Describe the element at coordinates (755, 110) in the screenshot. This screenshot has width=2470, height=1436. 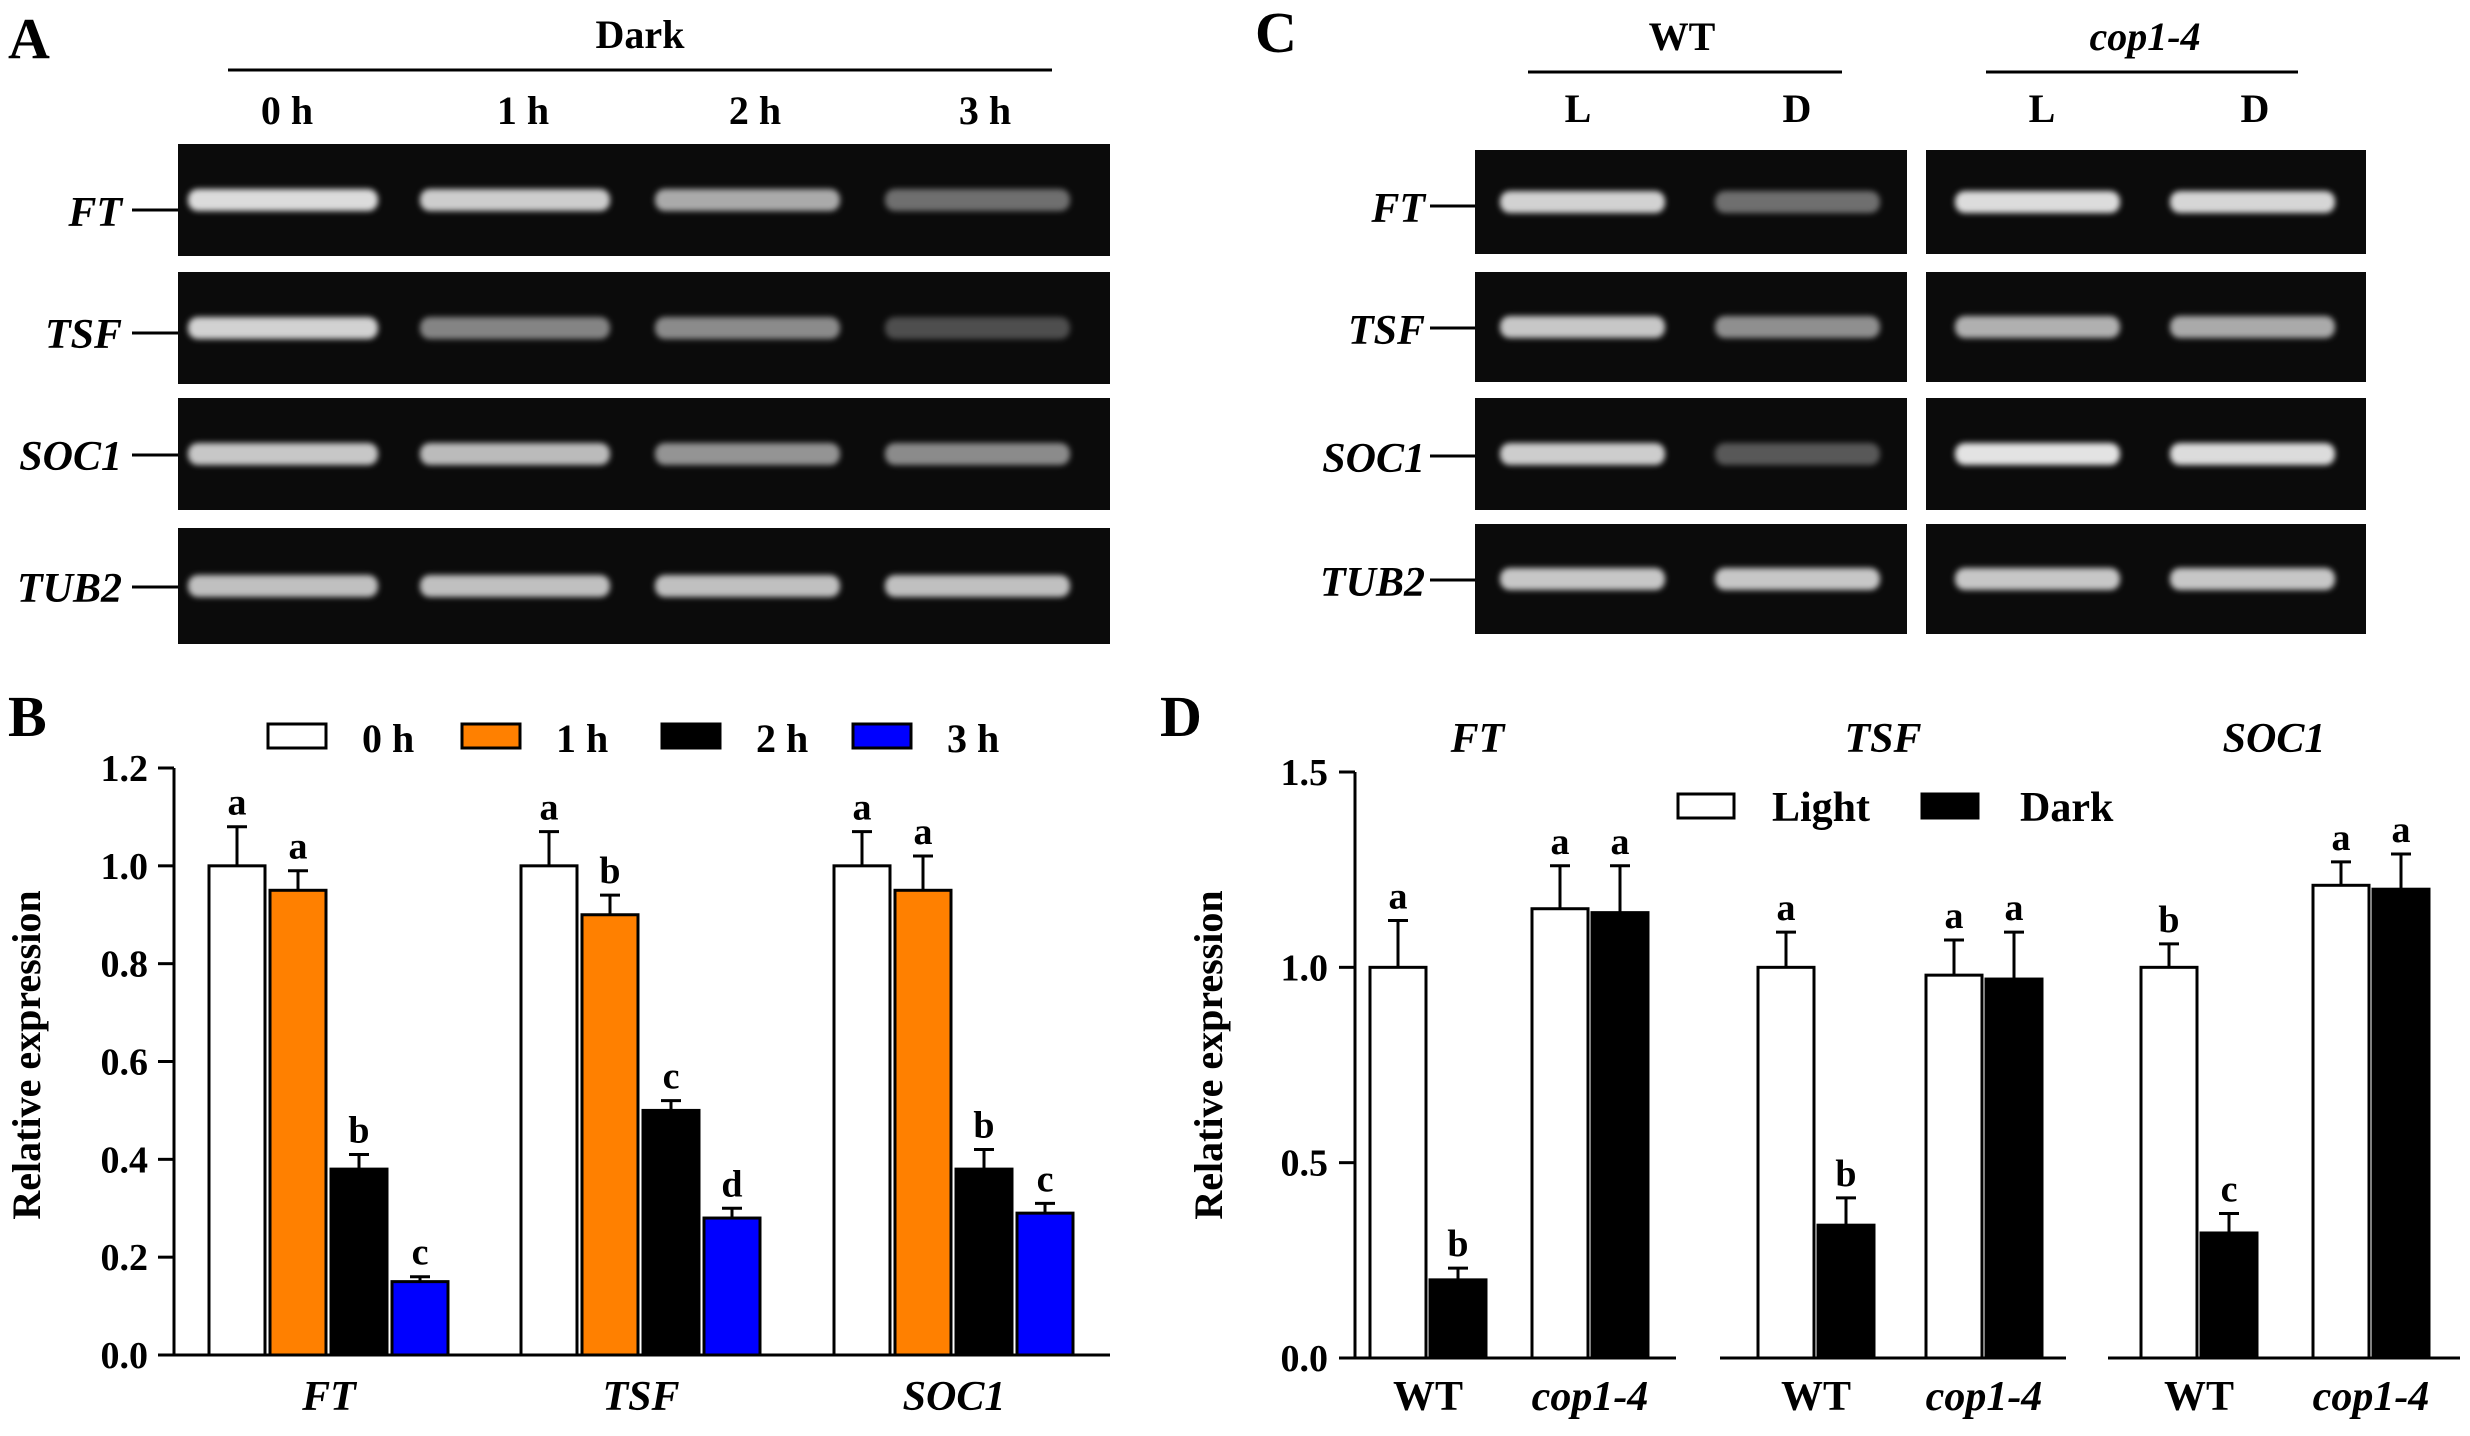
I see `lane-label: 2 h` at that location.